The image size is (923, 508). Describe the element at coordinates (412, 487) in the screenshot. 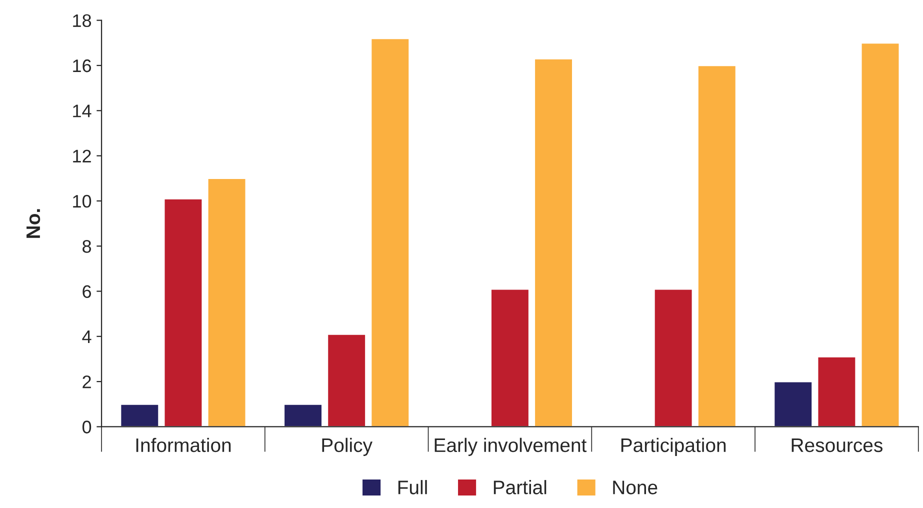

I see `legend-label: Full` at that location.